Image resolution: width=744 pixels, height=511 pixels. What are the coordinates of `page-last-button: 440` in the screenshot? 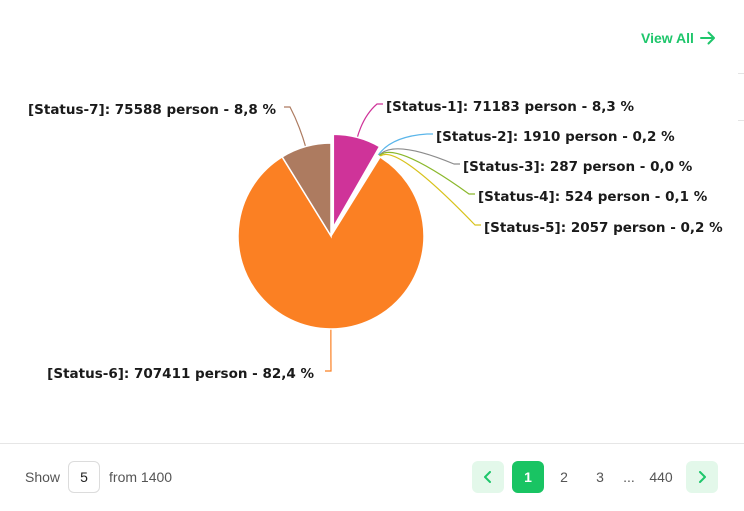 It's located at (661, 477).